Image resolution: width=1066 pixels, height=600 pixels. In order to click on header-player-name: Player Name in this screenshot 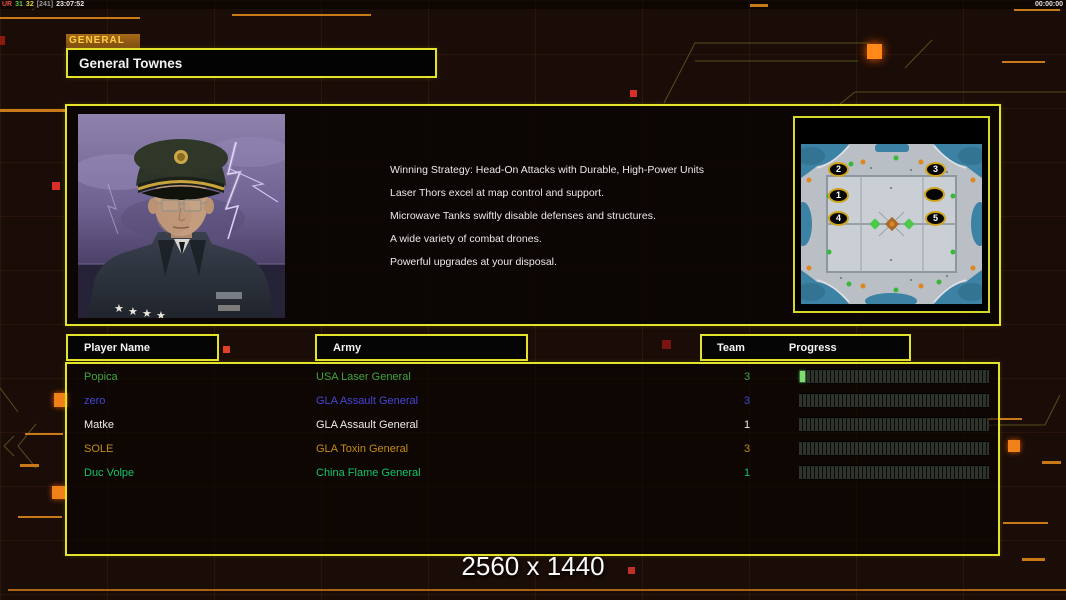, I will do `click(142, 347)`.